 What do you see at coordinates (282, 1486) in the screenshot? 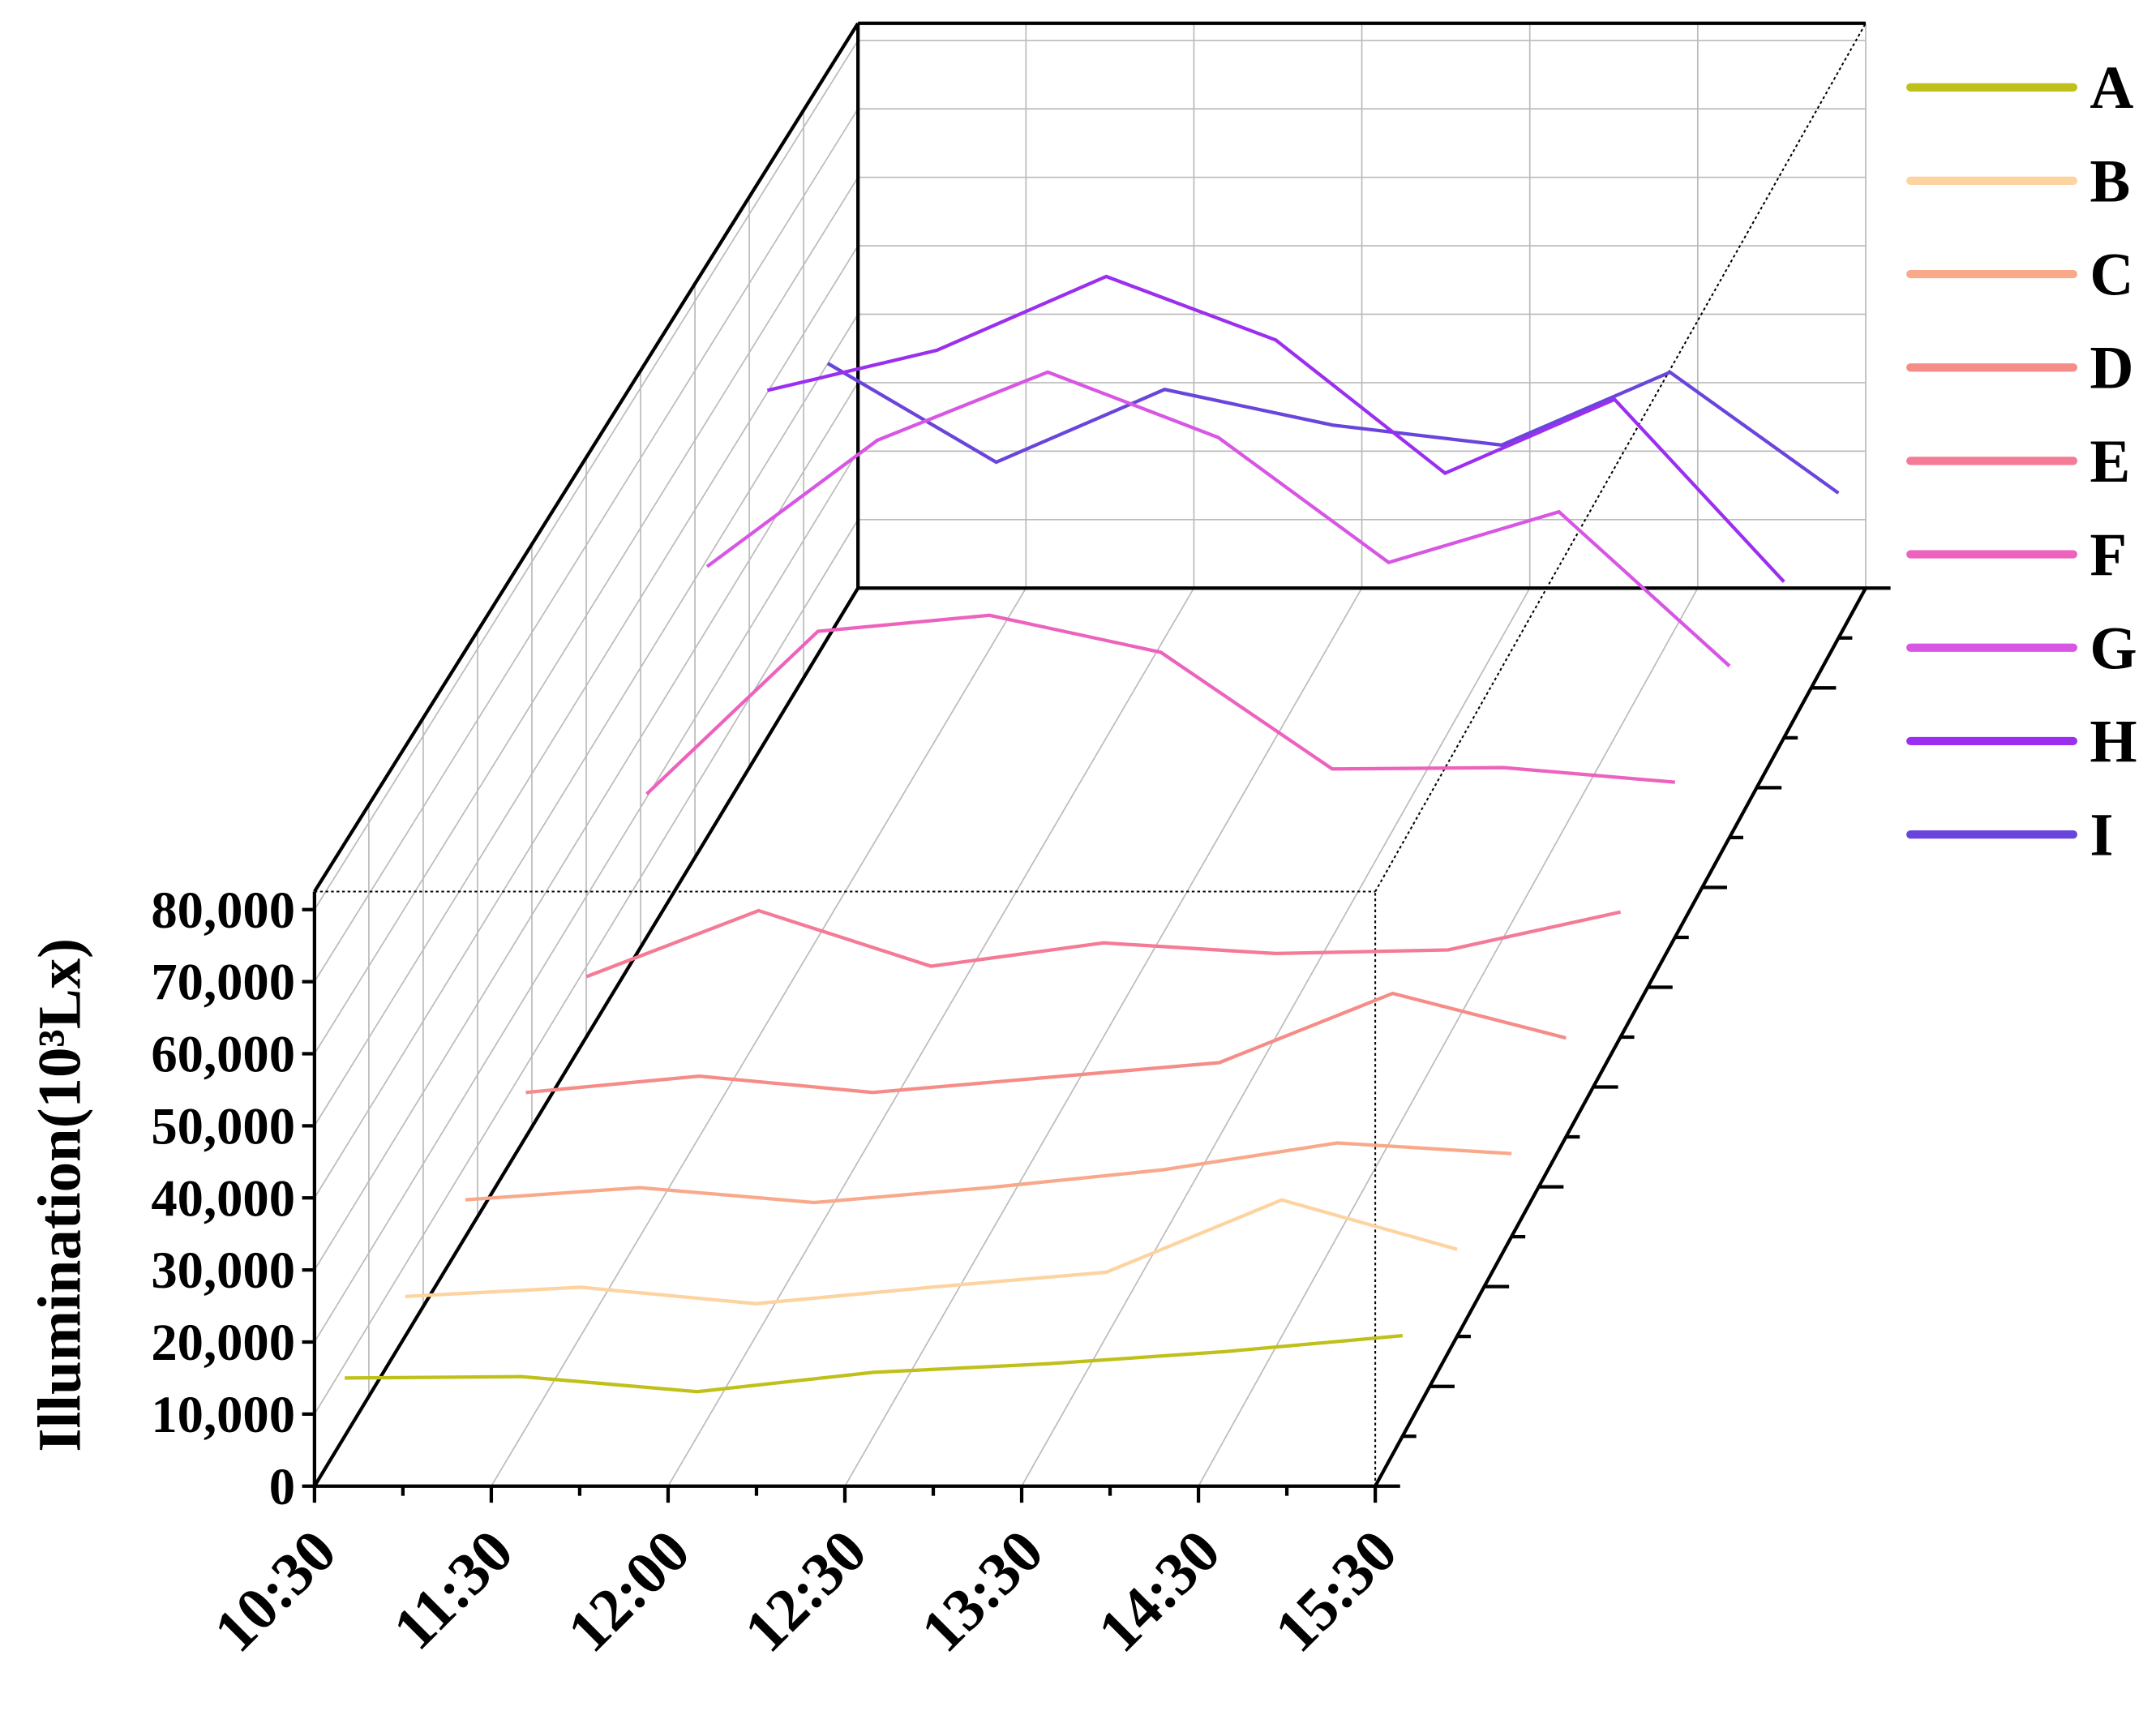
I see `y-tick-label: 0` at bounding box center [282, 1486].